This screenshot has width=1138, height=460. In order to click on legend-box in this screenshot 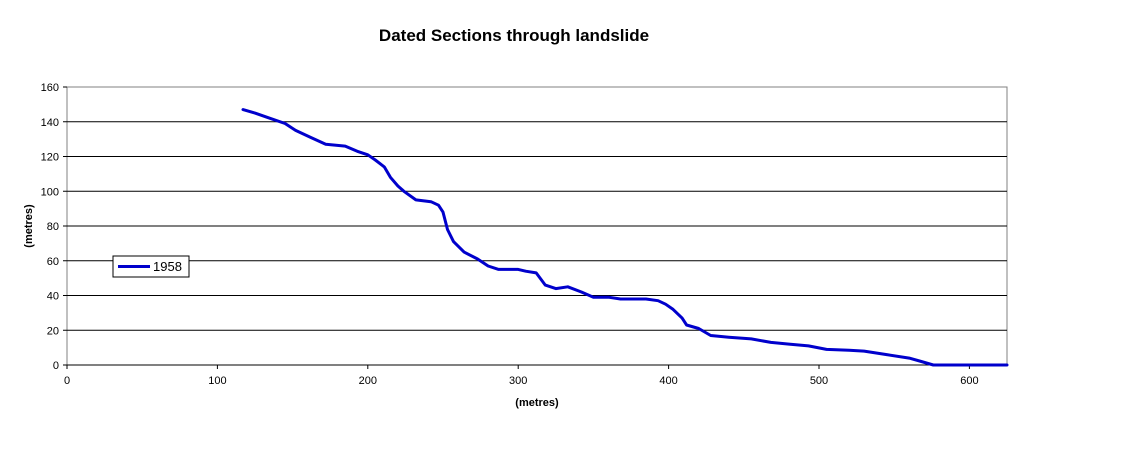, I will do `click(151, 266)`.